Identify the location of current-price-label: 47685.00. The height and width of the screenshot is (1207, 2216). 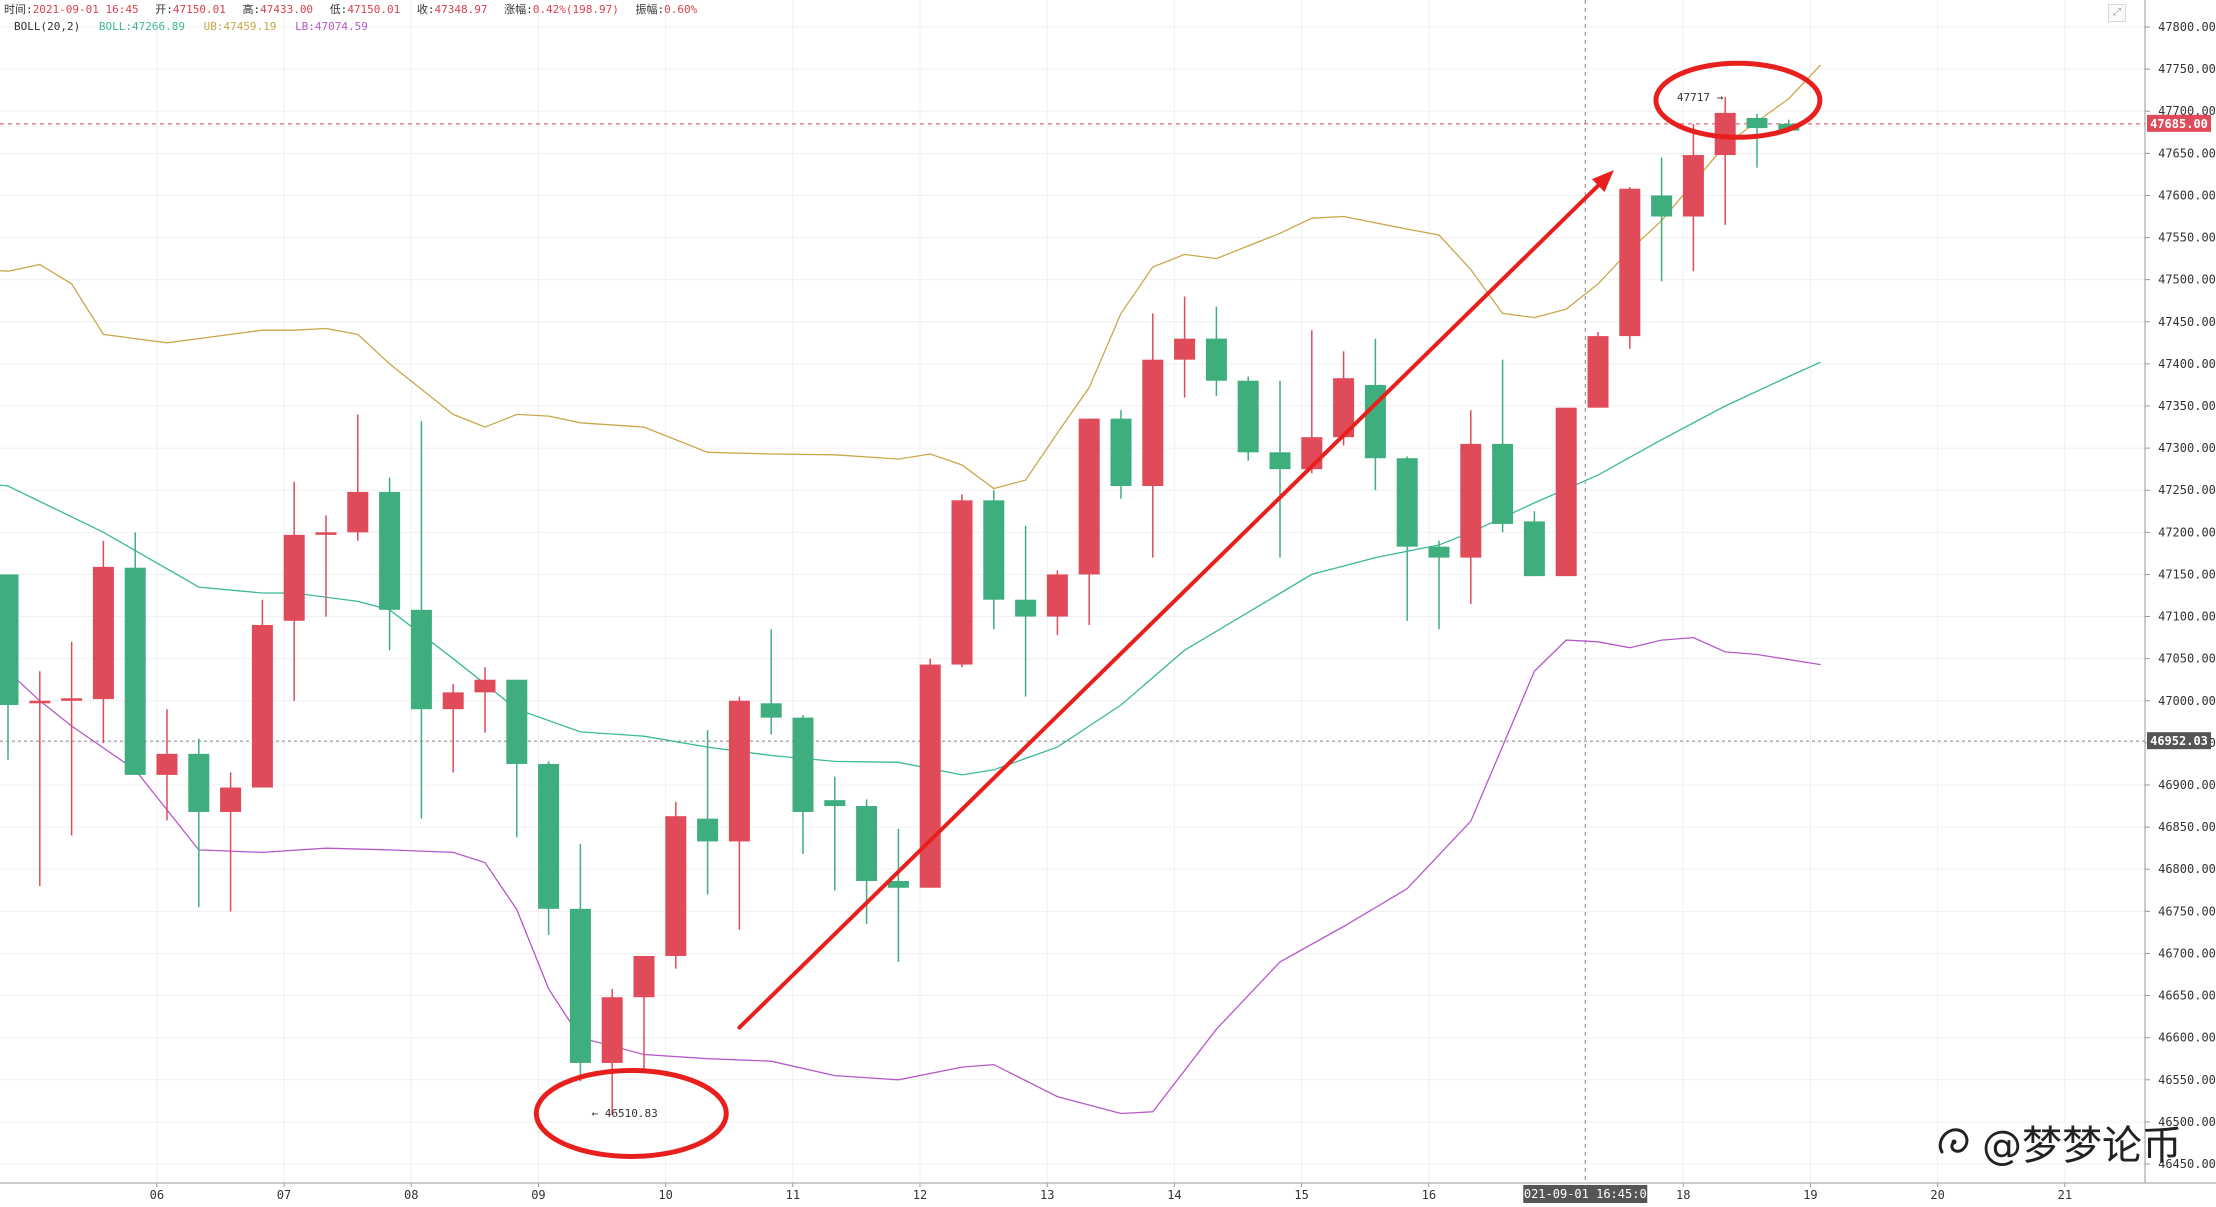
(2179, 124).